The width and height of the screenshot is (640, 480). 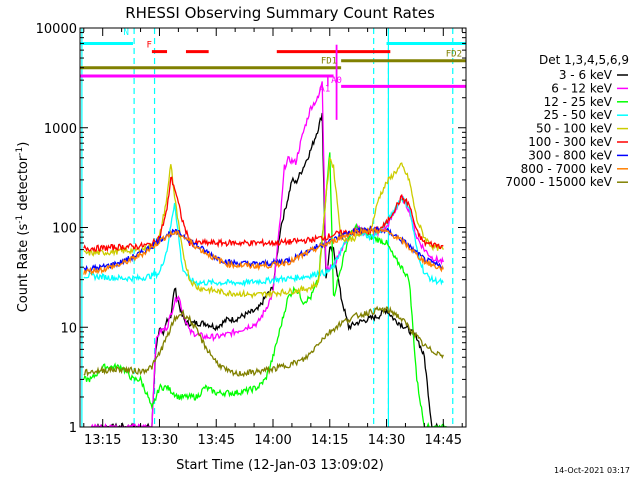 What do you see at coordinates (454, 55) in the screenshot?
I see `flag-label: FD2` at bounding box center [454, 55].